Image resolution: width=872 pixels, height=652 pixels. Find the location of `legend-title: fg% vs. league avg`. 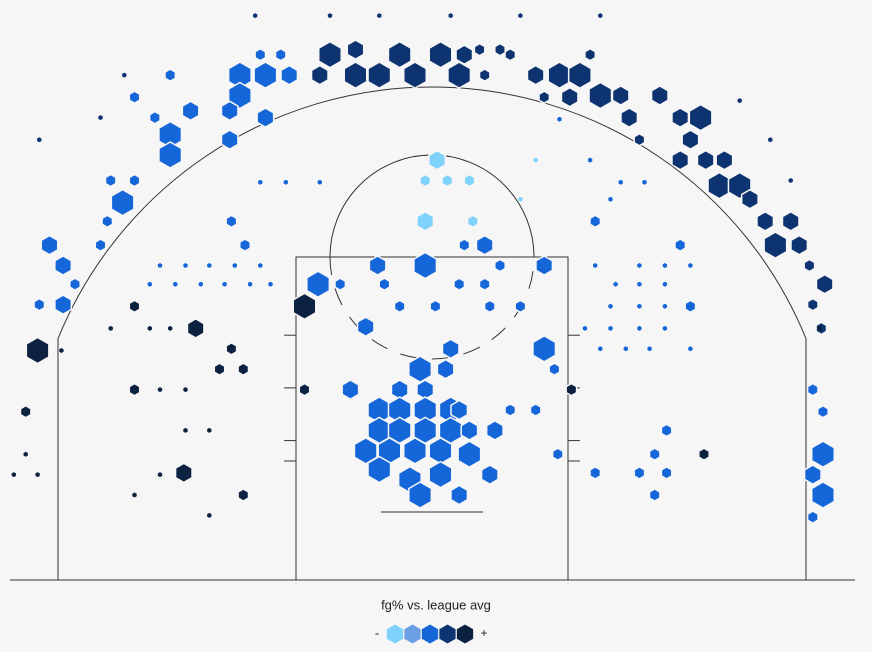

legend-title: fg% vs. league avg is located at coordinates (436, 604).